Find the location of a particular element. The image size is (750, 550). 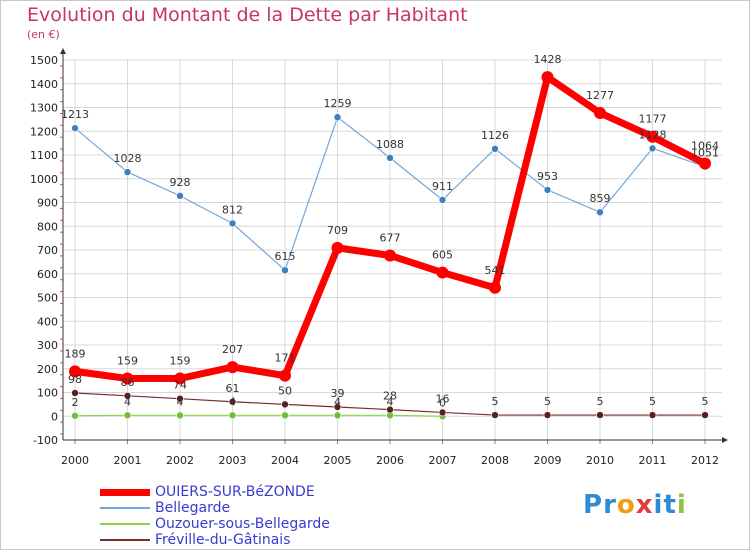

logo-letter: P is located at coordinates (593, 505).